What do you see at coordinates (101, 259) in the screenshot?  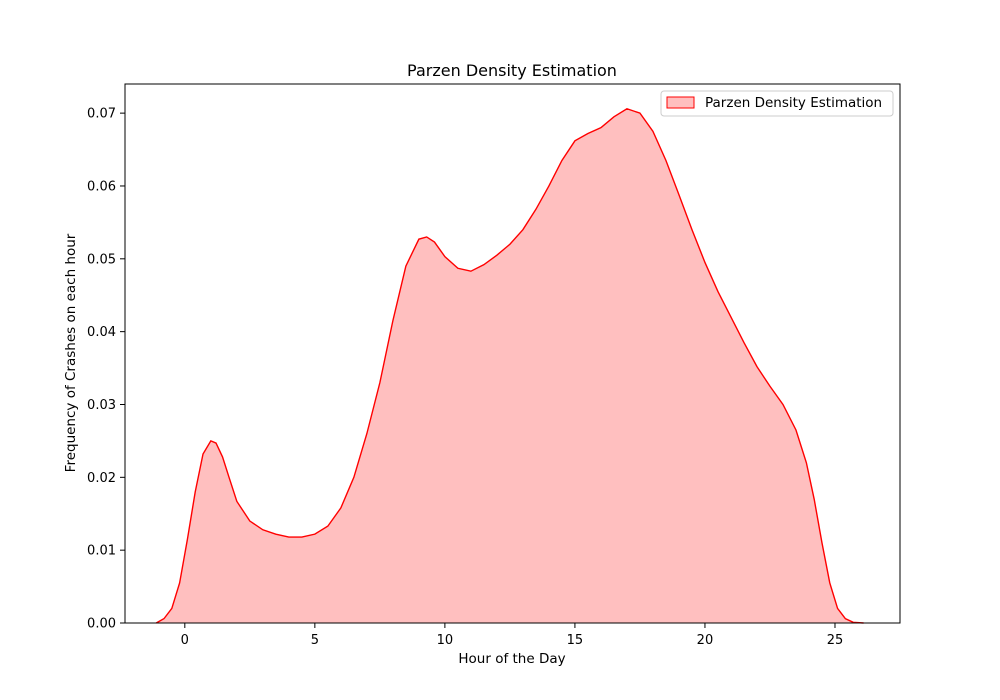 I see `y-tick-label: 0.05` at bounding box center [101, 259].